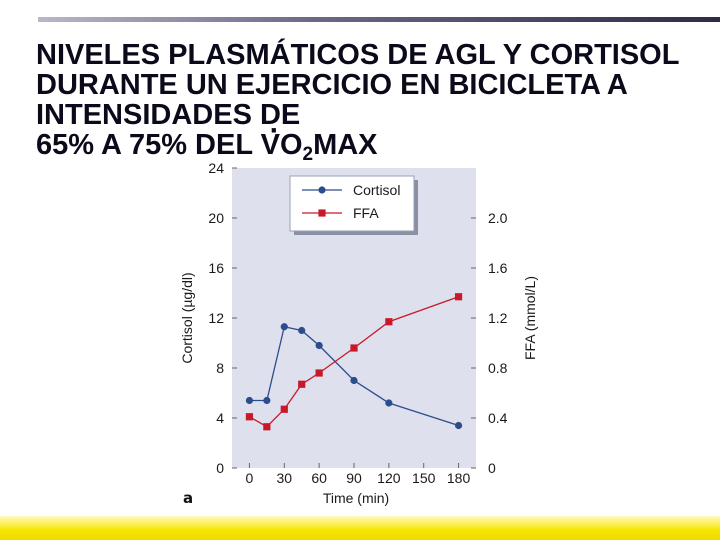 The width and height of the screenshot is (720, 540). What do you see at coordinates (379, 19) in the screenshot?
I see `title-accent-bar` at bounding box center [379, 19].